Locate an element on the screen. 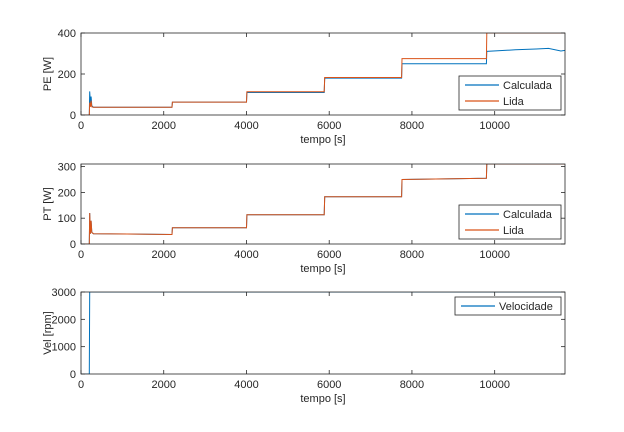 The width and height of the screenshot is (624, 432). y-tick-label: 400 is located at coordinates (67, 34).